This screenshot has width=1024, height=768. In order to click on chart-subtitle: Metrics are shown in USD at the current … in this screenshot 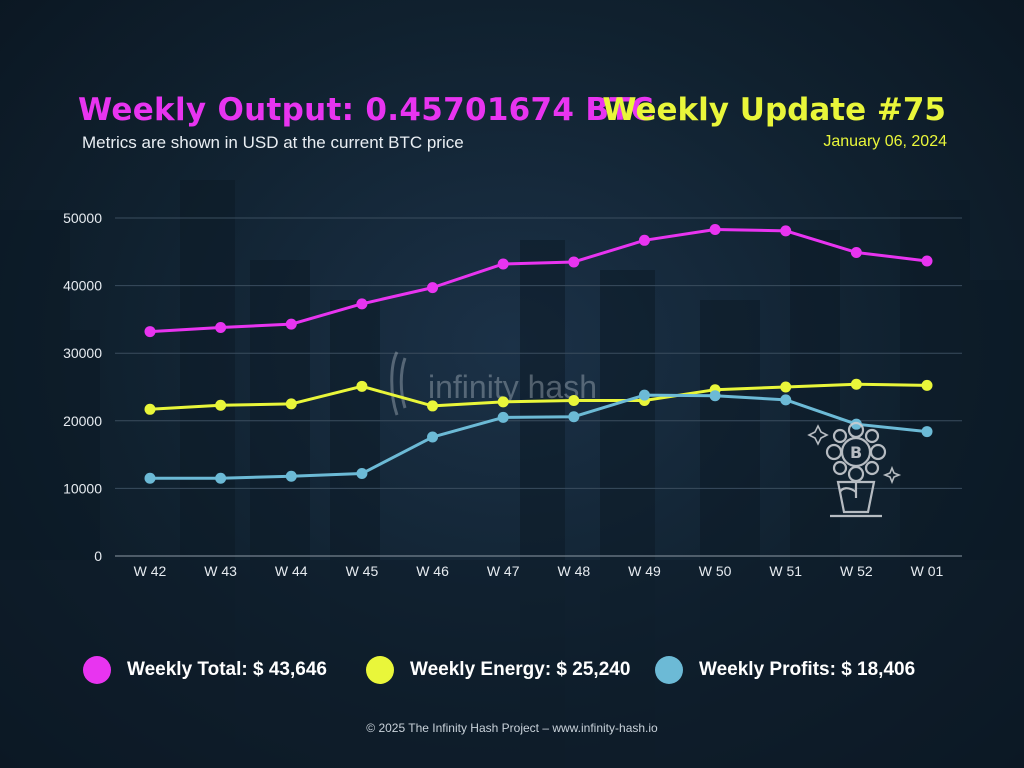, I will do `click(273, 142)`.